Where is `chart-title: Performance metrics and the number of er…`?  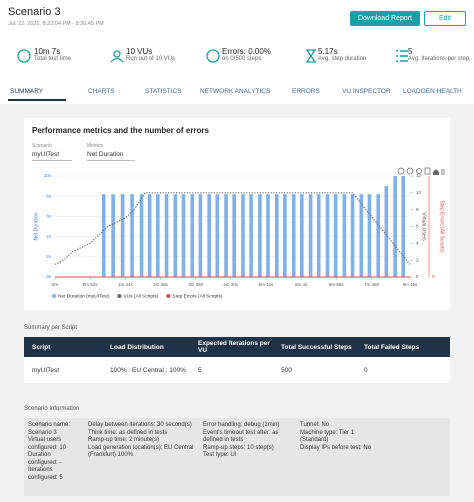
chart-title: Performance metrics and the number of er… is located at coordinates (120, 130).